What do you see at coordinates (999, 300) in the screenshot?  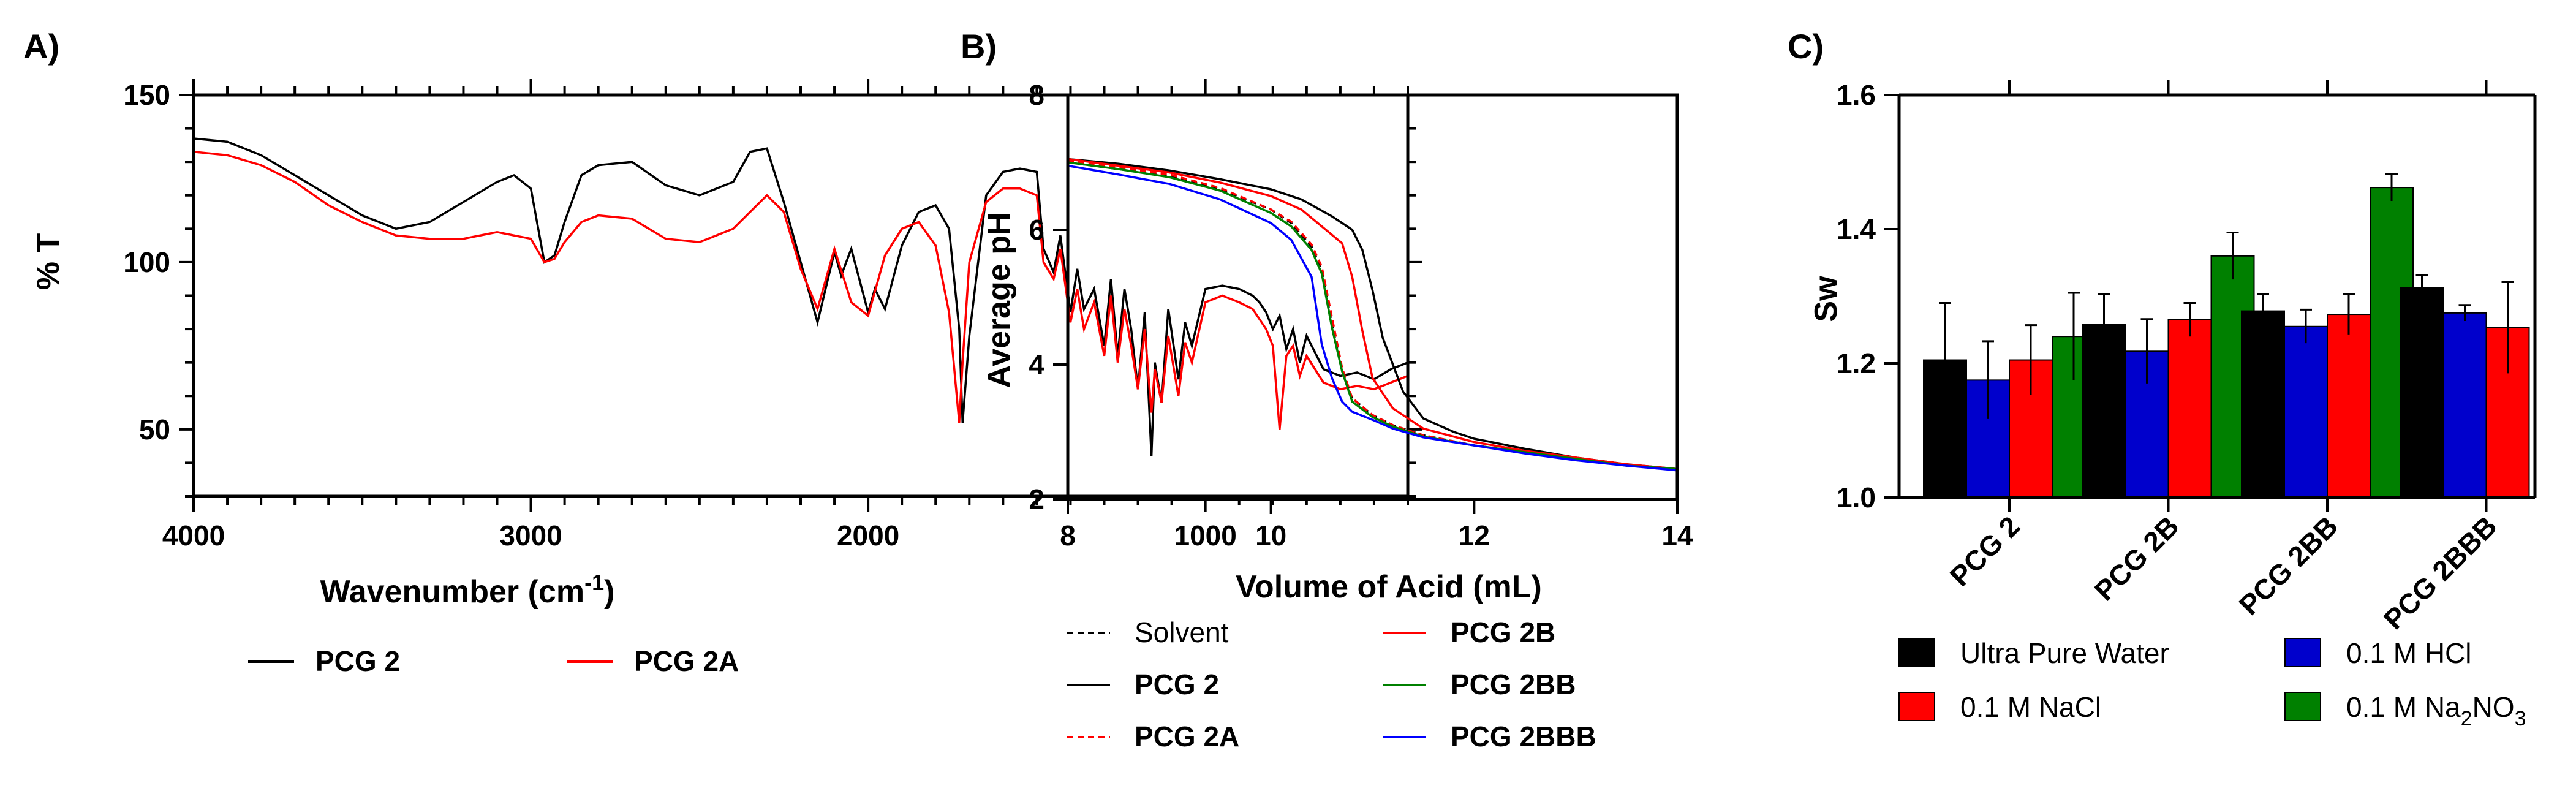 I see `panel-b-y-axis-label: Average pH` at bounding box center [999, 300].